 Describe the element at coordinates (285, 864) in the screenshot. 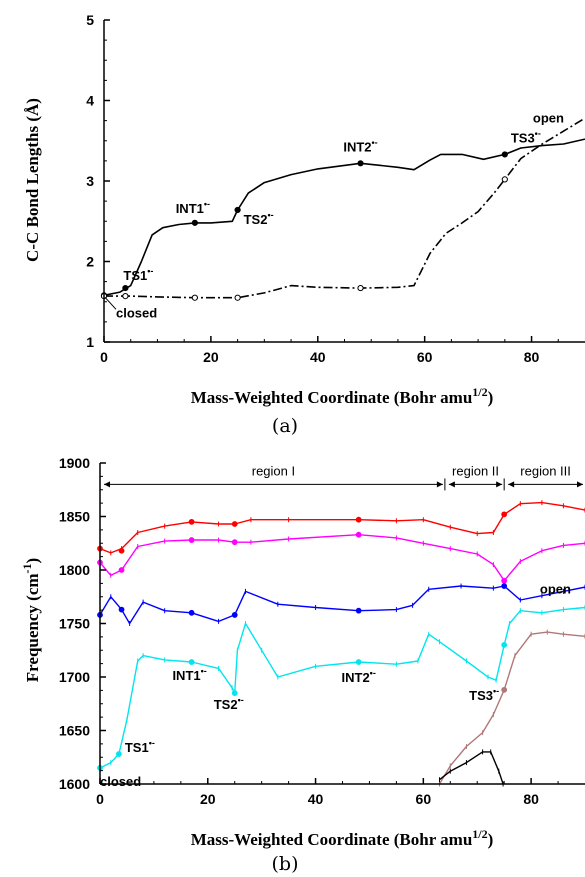

I see `panel-b-caption: (b)` at that location.